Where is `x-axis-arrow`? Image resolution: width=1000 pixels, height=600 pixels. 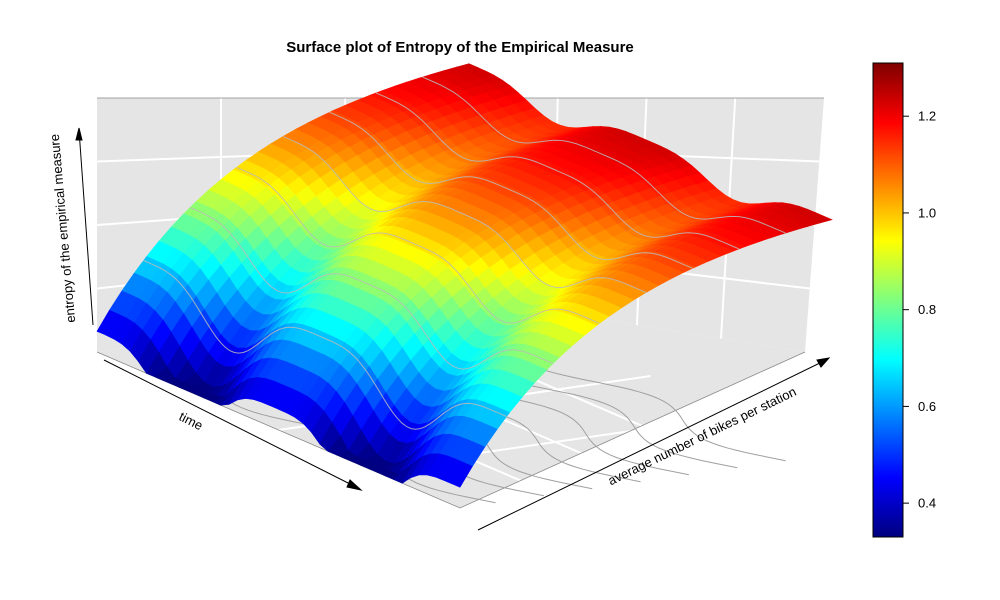
x-axis-arrow is located at coordinates (231, 424).